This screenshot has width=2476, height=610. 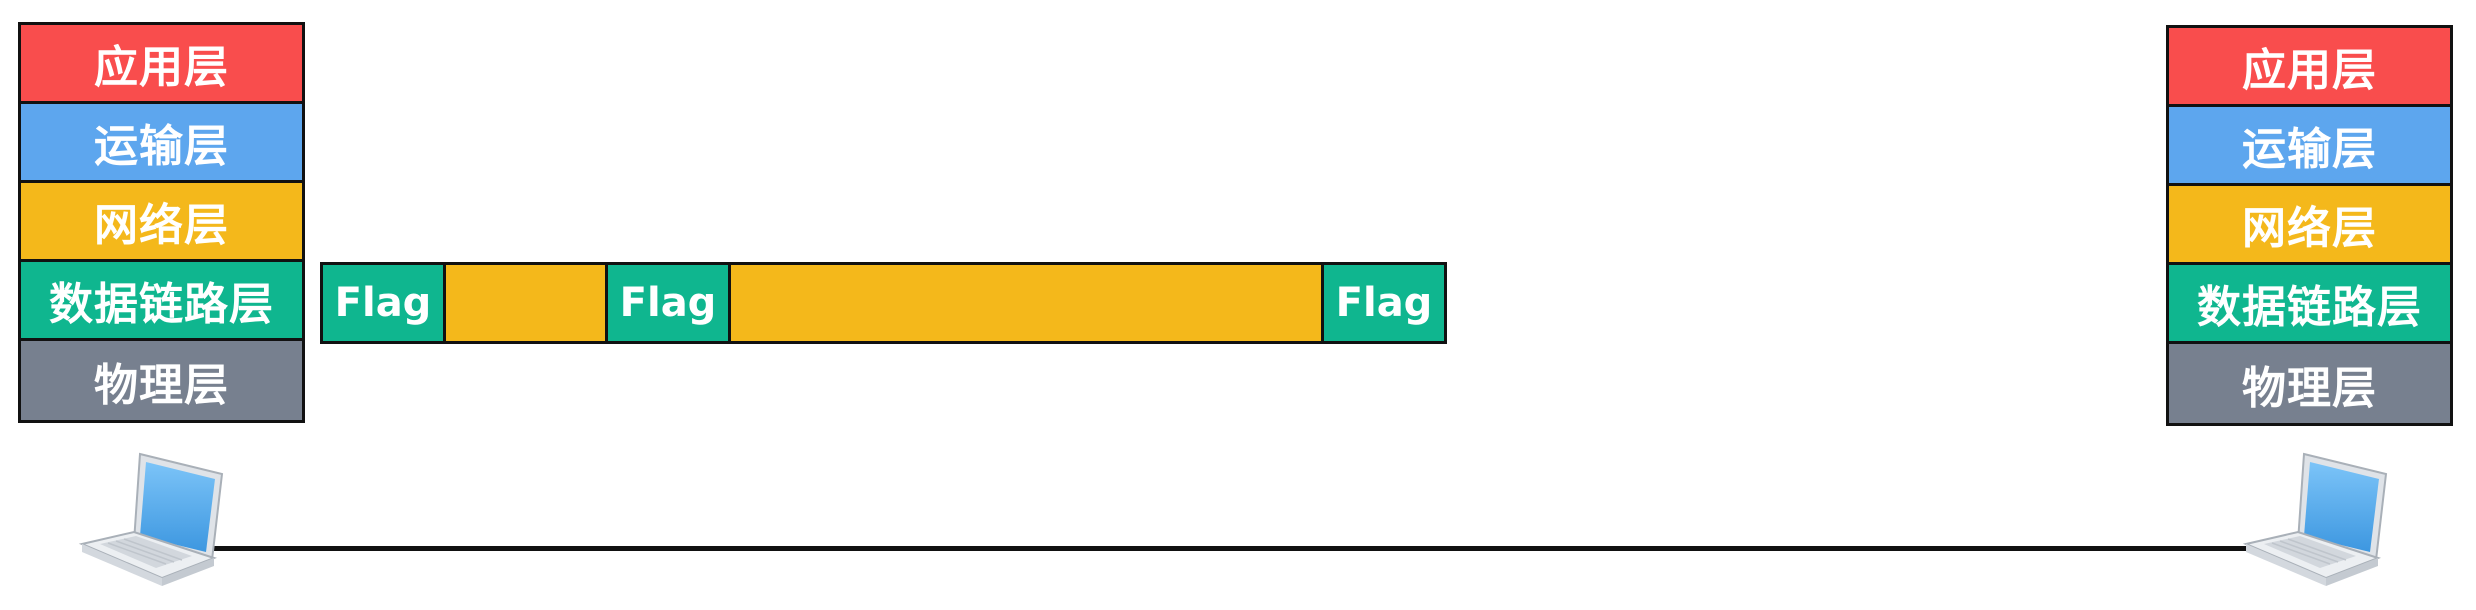 I want to click on left-datalink-layer: 数据链路层, so click(x=161, y=301).